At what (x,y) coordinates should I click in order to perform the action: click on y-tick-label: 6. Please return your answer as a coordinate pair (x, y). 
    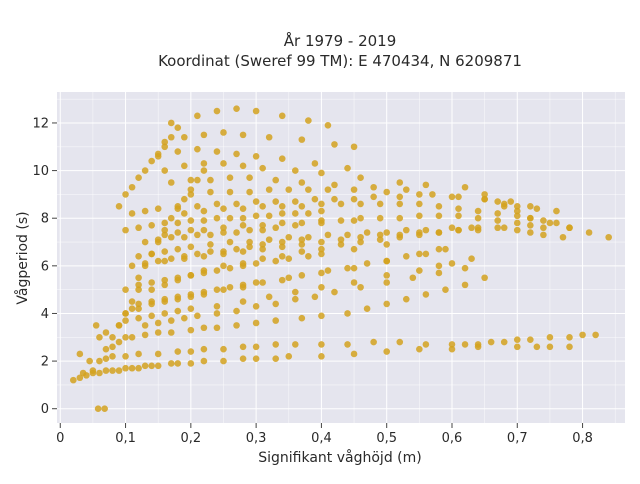
    Looking at the image, I should click on (45, 266).